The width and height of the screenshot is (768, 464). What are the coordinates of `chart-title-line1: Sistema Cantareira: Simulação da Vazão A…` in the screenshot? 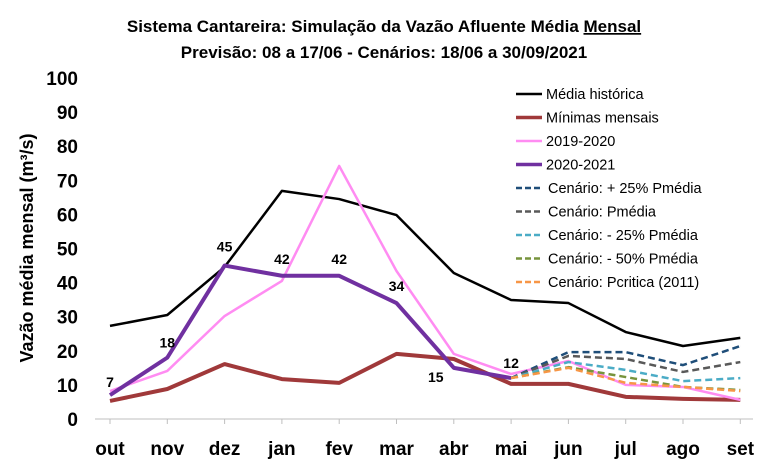 It's located at (384, 26).